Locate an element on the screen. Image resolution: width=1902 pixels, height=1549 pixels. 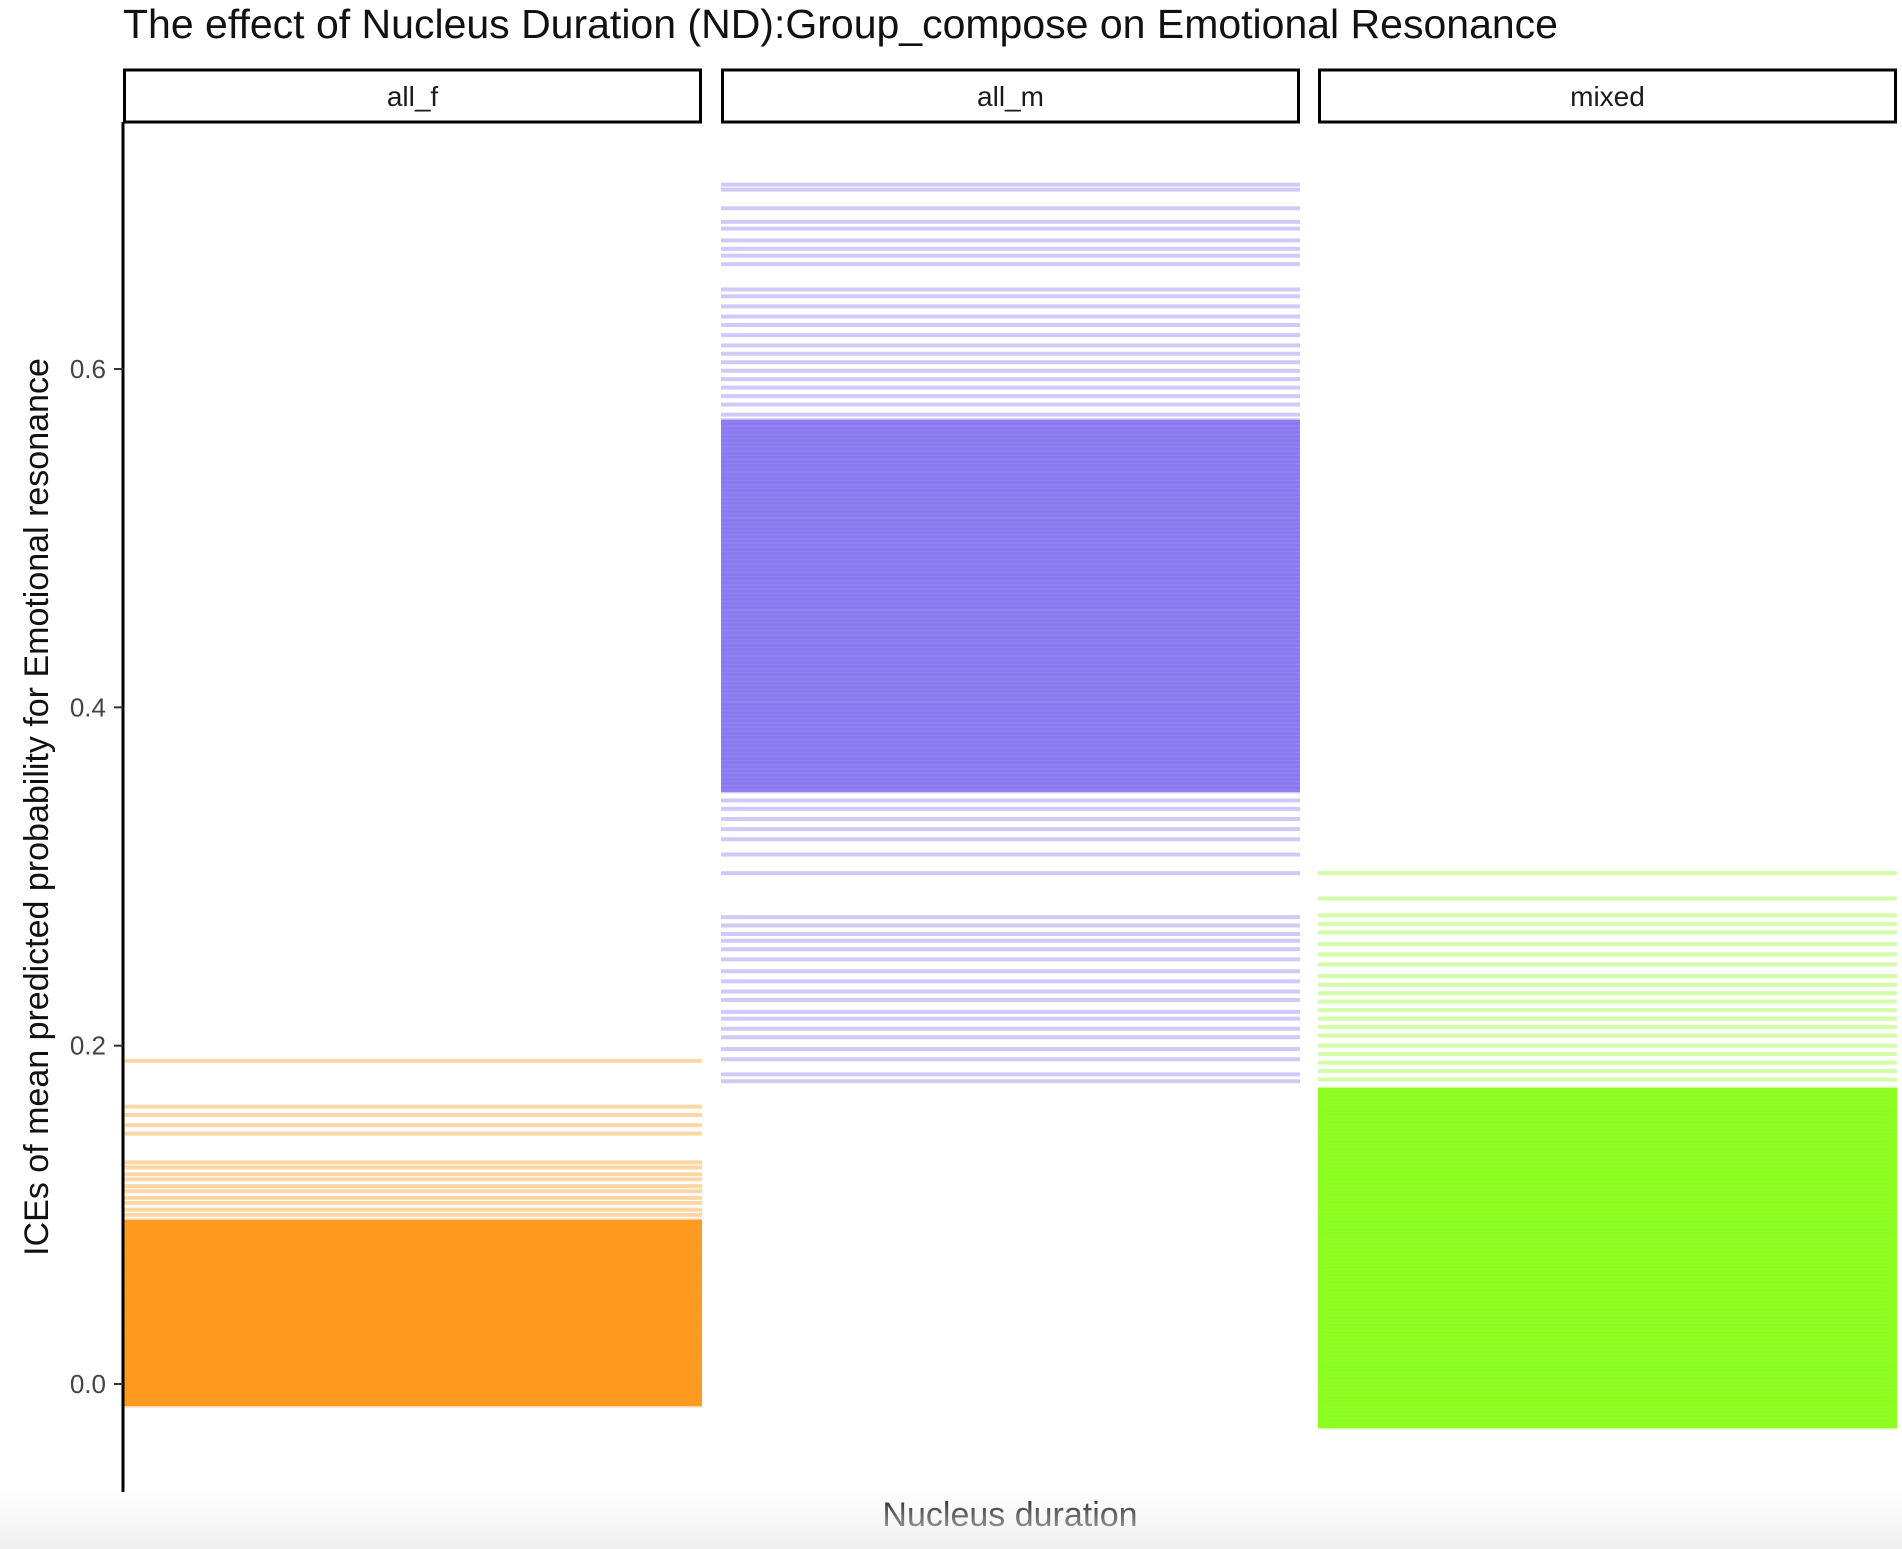
facet-label: all_f is located at coordinates (413, 96).